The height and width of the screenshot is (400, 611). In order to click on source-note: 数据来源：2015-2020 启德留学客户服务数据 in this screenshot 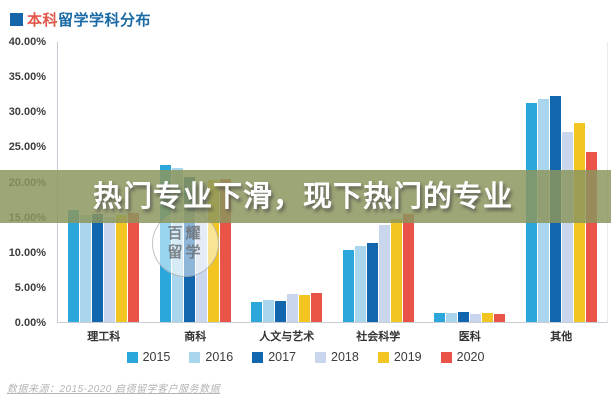, I will do `click(114, 389)`.